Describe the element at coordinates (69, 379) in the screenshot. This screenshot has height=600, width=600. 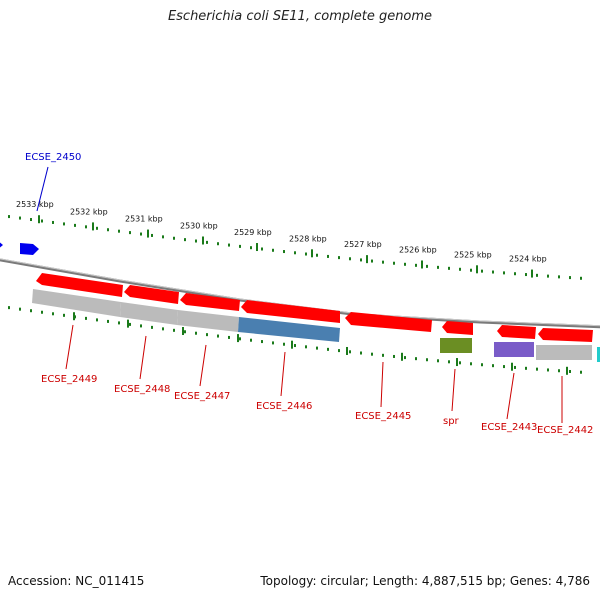
I see `gene-label-ECSE_2449: ECSE_2449` at that location.